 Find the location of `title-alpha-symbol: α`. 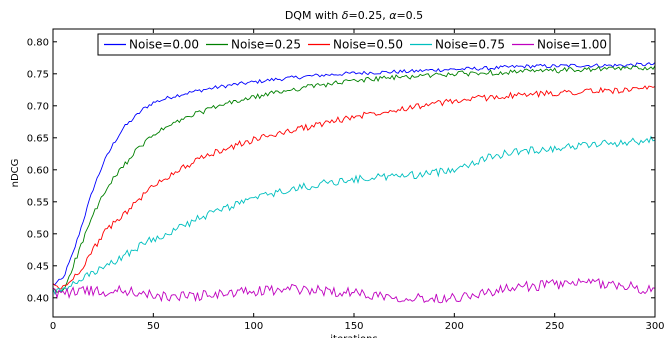

title-alpha-symbol: α is located at coordinates (393, 15).